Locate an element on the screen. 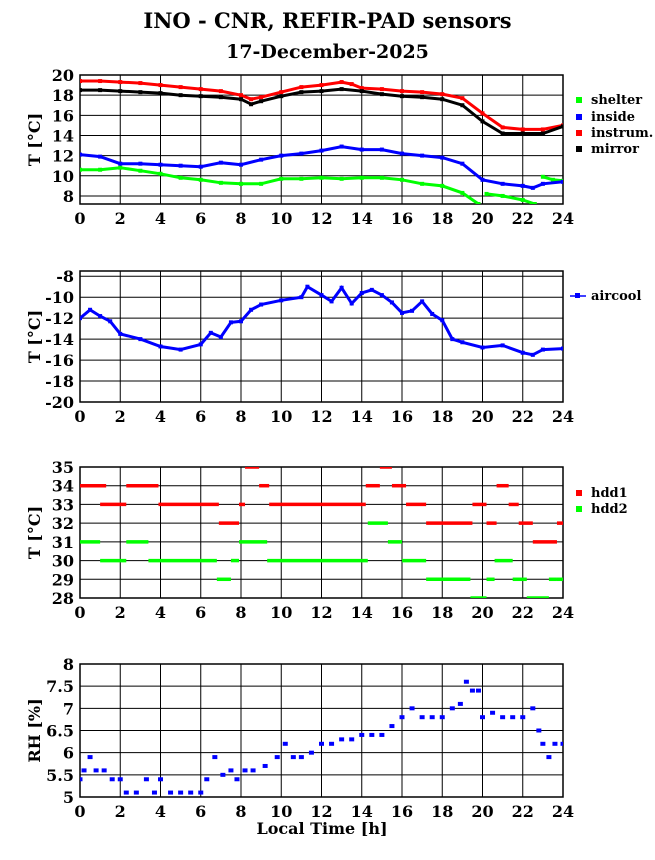  series-line is located at coordinates (321, 167).